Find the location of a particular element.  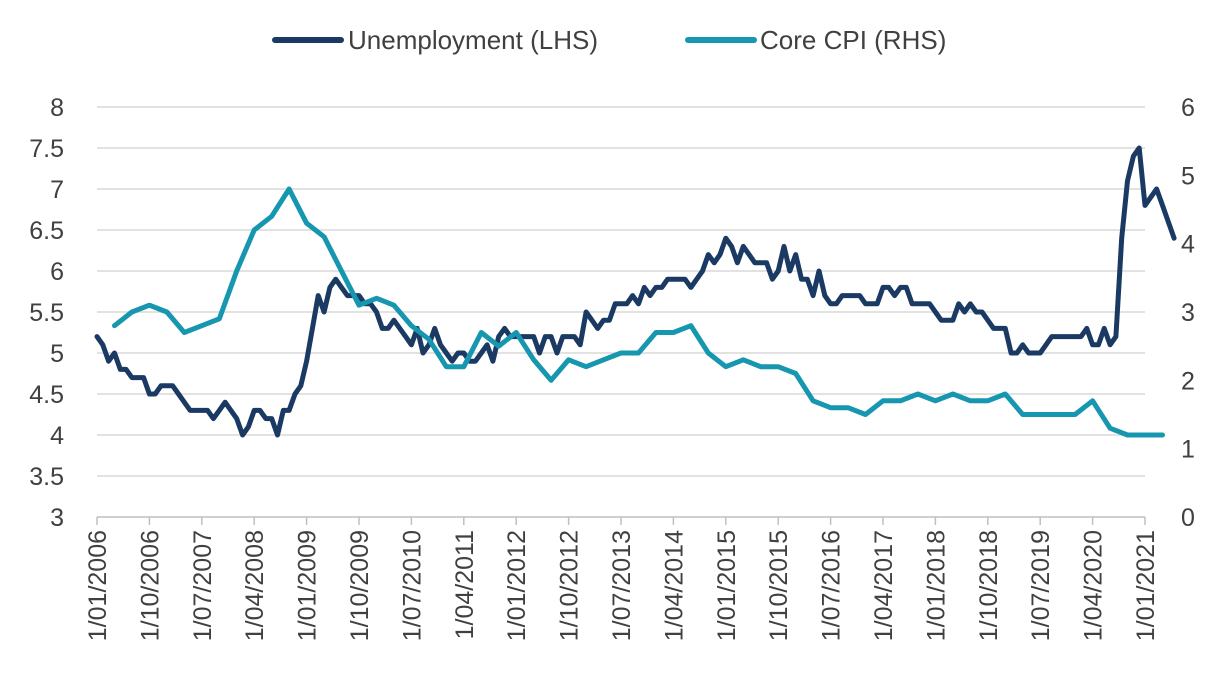

left-tick-label: 4.5 is located at coordinates (46, 395).